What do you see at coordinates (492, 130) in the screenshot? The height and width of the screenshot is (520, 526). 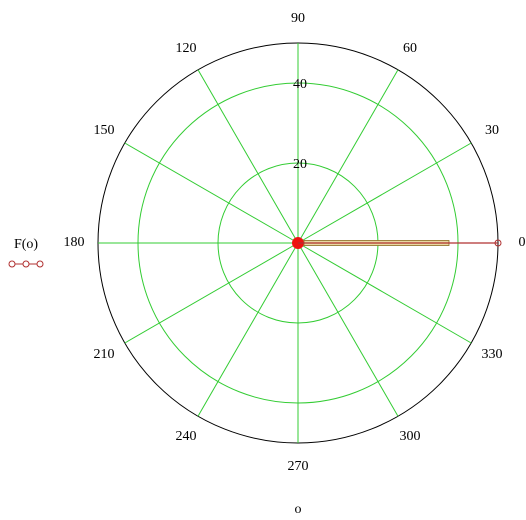 I see `angle-tick-label: 30` at bounding box center [492, 130].